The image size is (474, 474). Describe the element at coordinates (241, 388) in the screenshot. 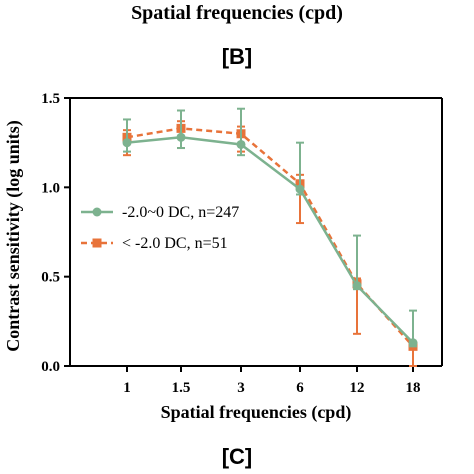

I see `x-tick-label: 3` at that location.